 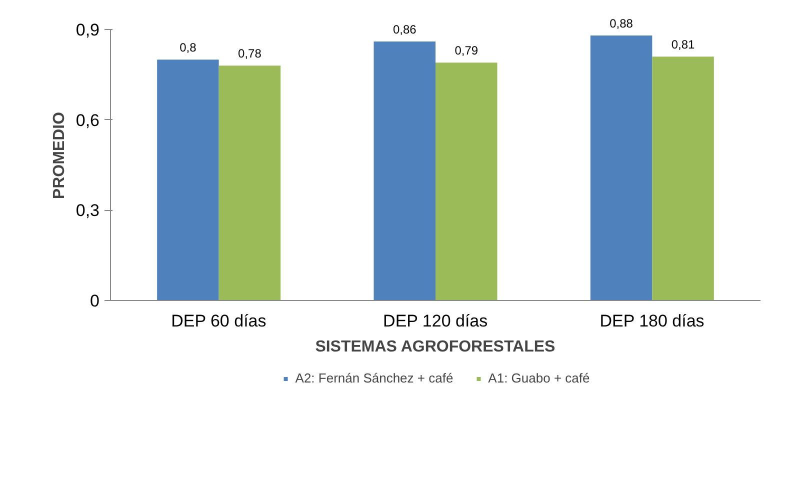 What do you see at coordinates (59, 156) in the screenshot?
I see `y-axis-title: PROMEDIO` at bounding box center [59, 156].